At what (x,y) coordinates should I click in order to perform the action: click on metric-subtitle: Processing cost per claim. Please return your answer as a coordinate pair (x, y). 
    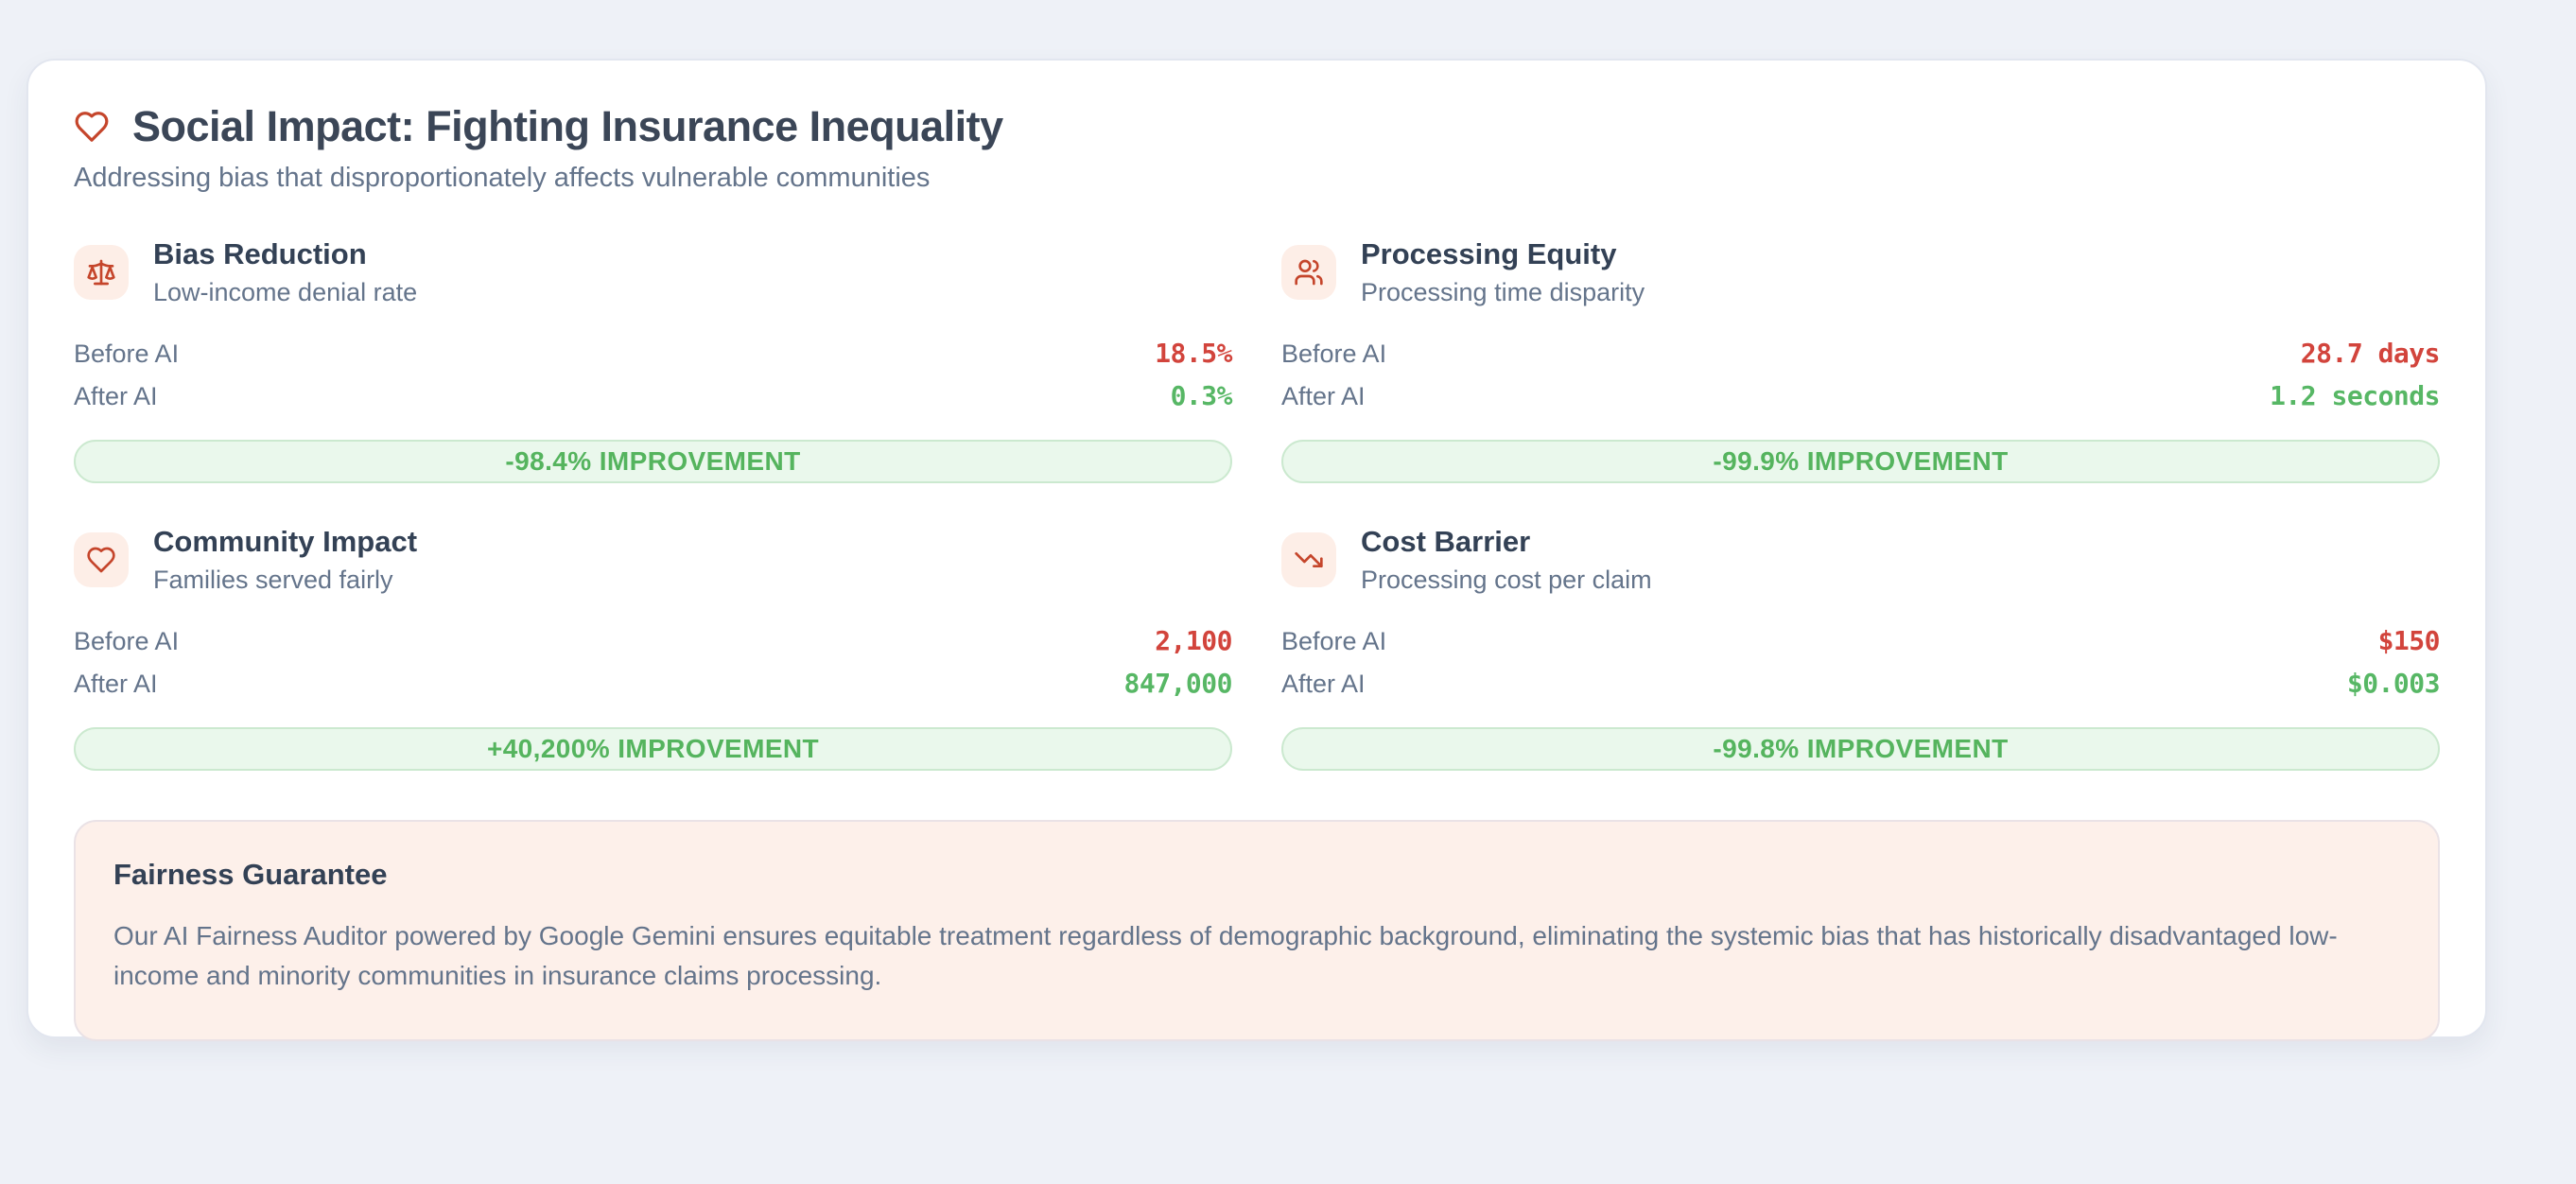
    Looking at the image, I should click on (1506, 580).